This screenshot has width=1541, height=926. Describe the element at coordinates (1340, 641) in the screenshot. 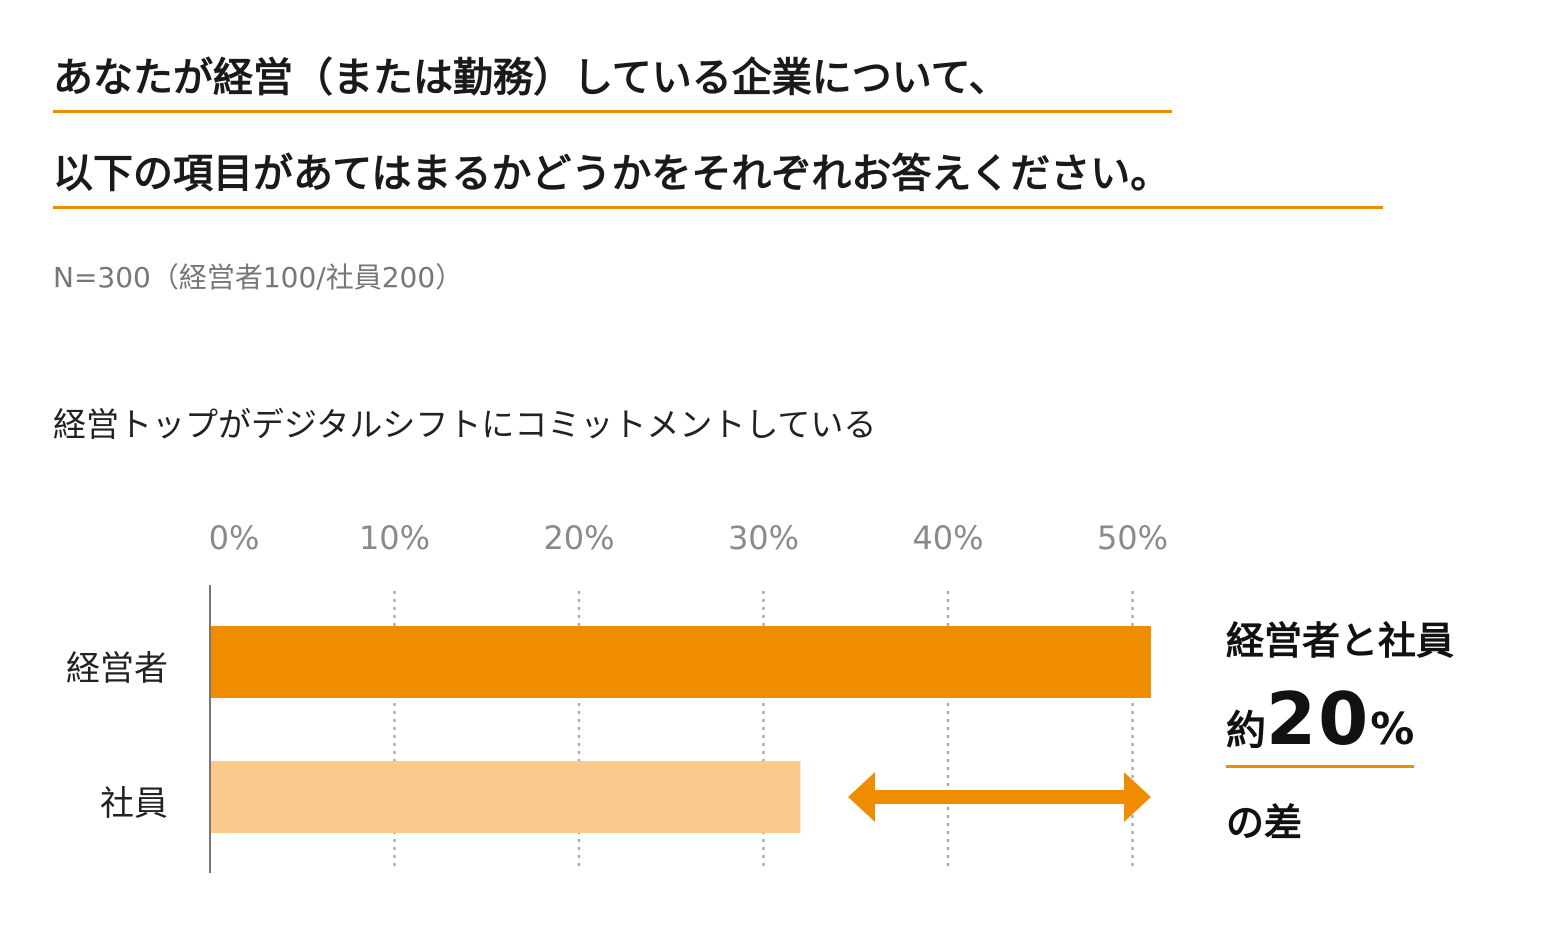

I see `annotation-line-1: 経営者と社員` at that location.